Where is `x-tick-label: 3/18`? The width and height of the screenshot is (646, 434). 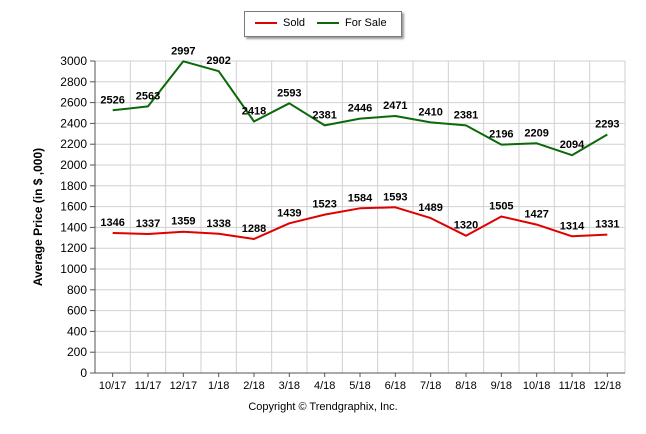 x-tick-label: 3/18 is located at coordinates (289, 386).